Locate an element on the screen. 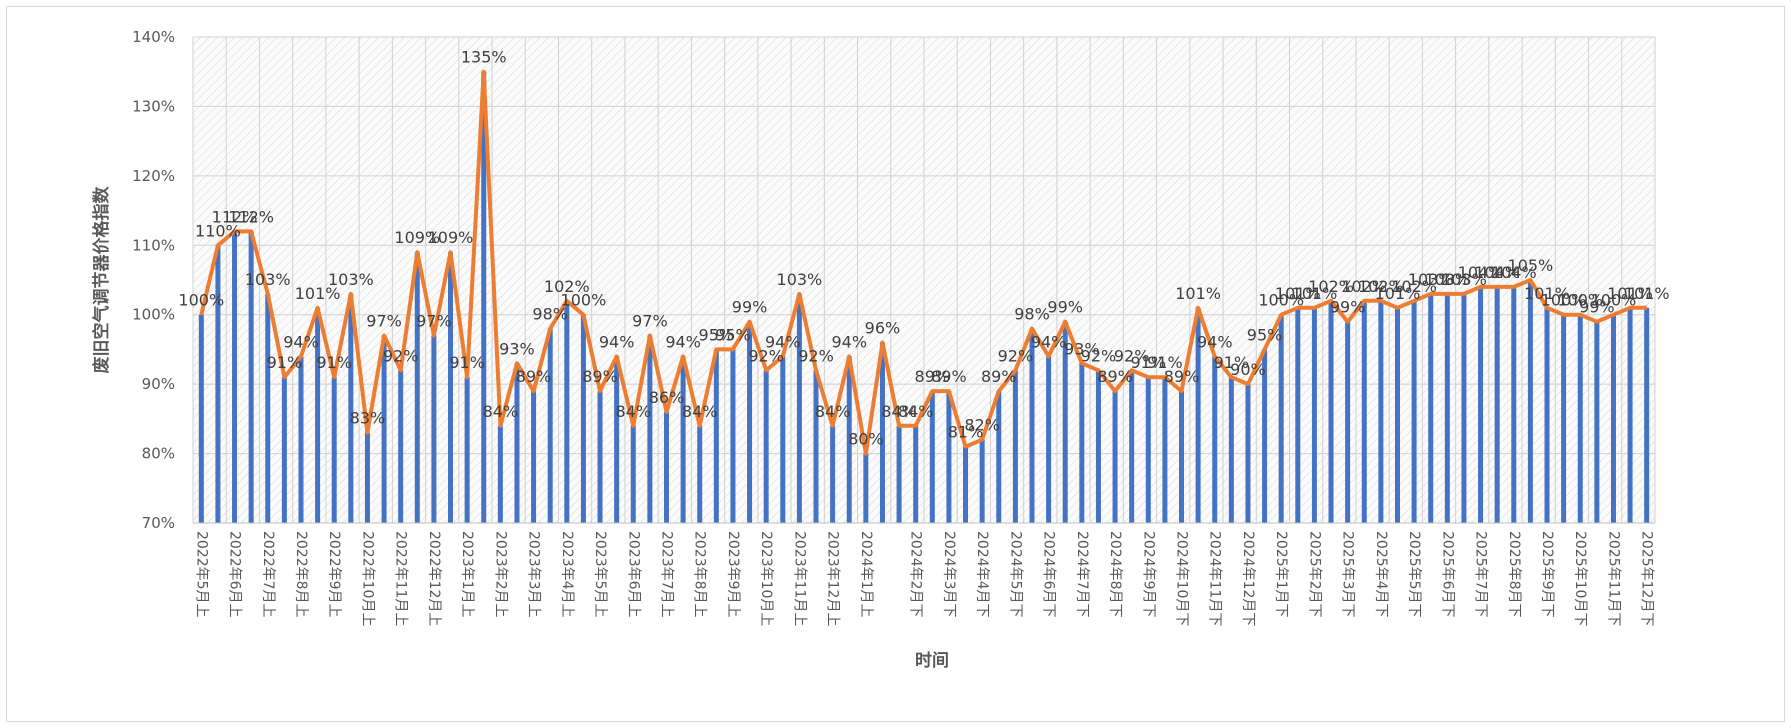  data-label: 105% is located at coordinates (1531, 265).